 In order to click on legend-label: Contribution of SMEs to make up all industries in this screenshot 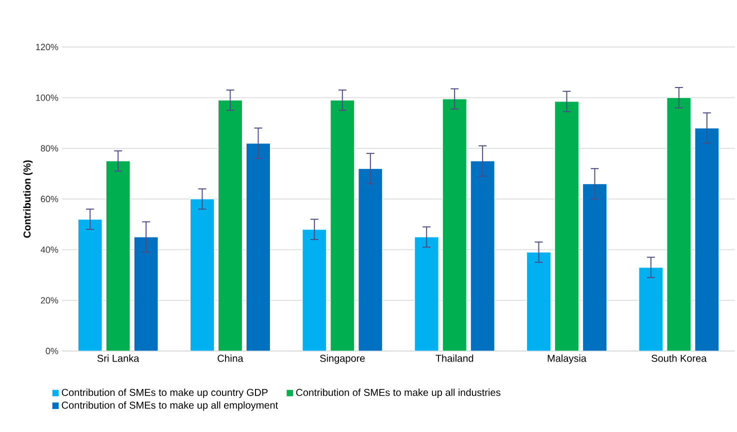, I will do `click(398, 393)`.